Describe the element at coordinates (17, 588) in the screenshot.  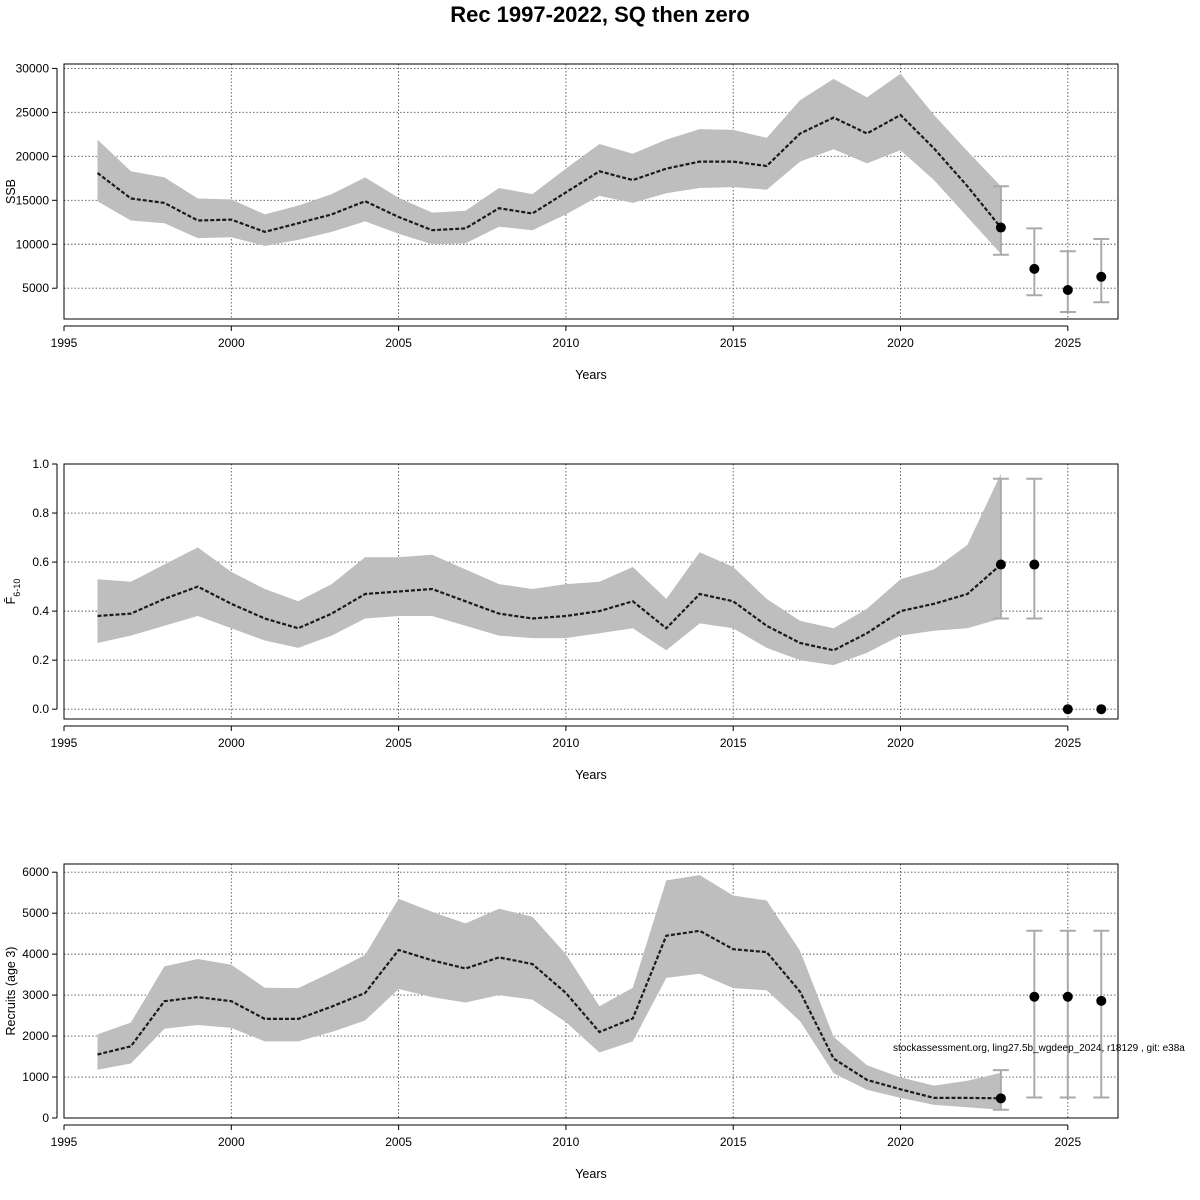
I see `y-axis-title-sub: 6-10` at that location.